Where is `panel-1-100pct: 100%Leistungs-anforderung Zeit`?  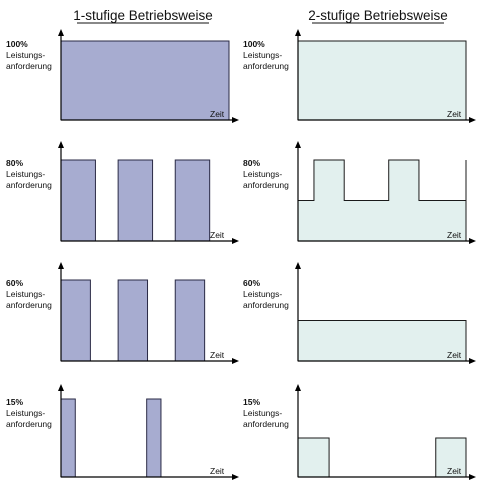
panel-1-100pct: 100%Leistungs-anforderung Zeit is located at coordinates (122, 76).